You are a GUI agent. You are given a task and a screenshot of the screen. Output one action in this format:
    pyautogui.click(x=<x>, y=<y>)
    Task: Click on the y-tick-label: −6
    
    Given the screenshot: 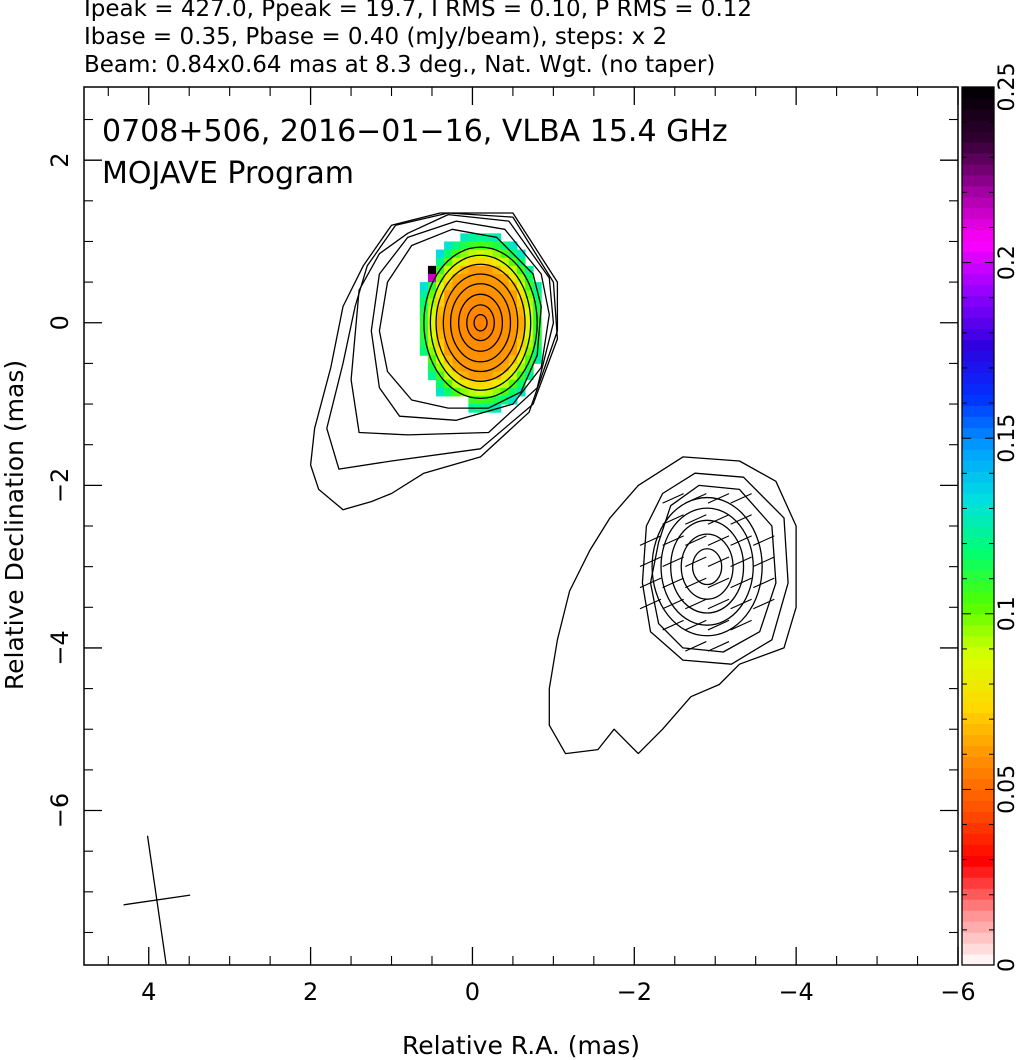 What is the action you would take?
    pyautogui.click(x=60, y=810)
    